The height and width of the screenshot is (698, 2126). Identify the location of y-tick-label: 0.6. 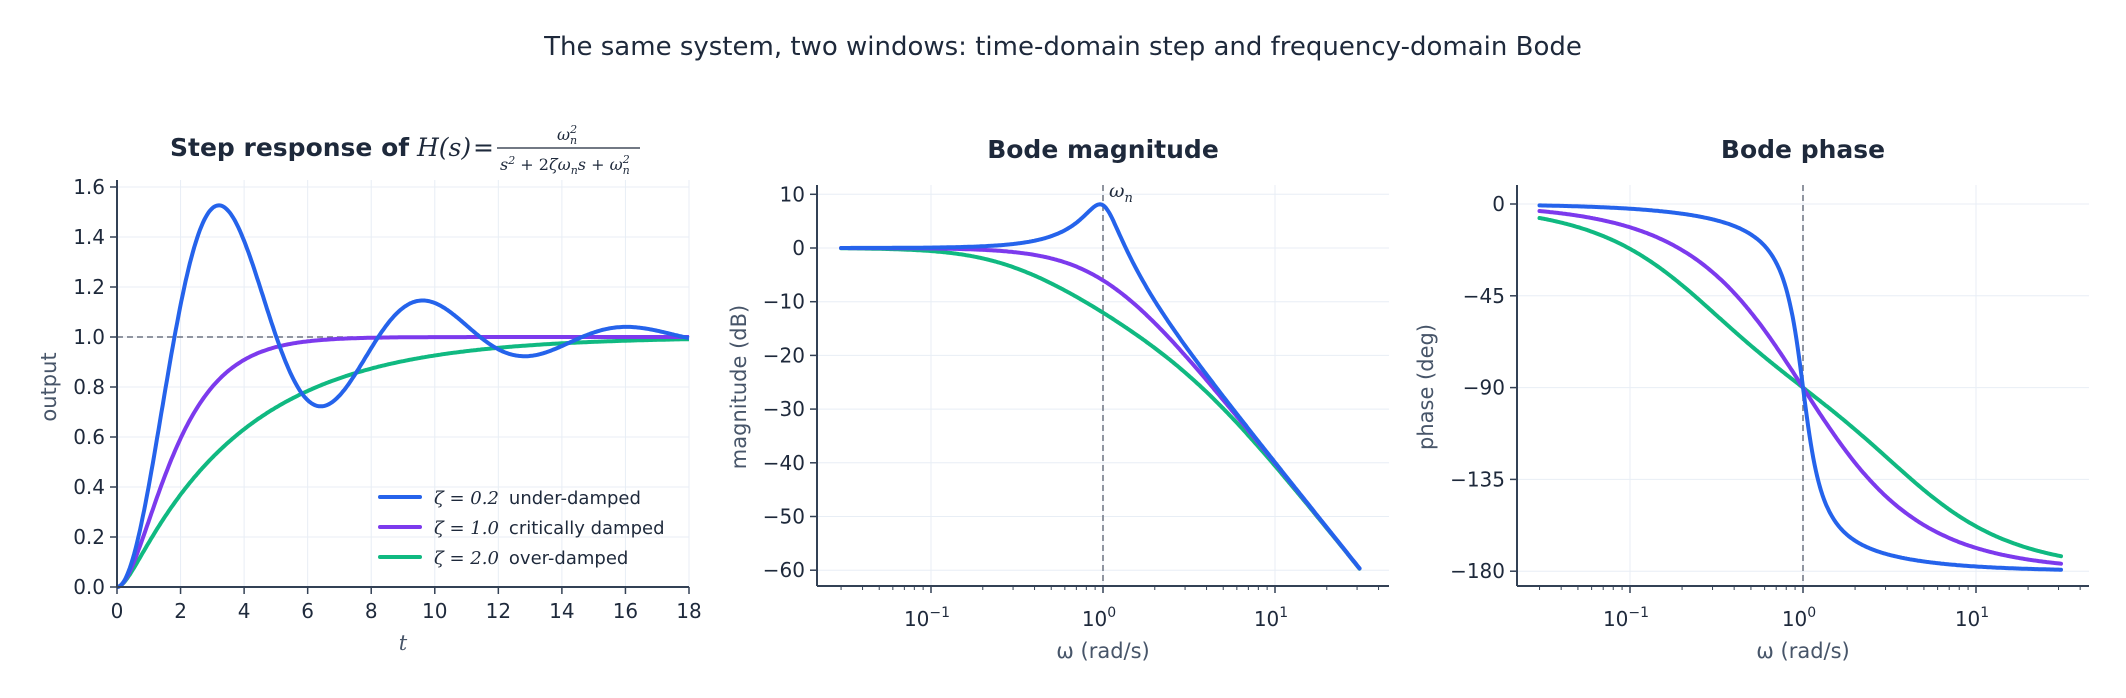
(89, 437).